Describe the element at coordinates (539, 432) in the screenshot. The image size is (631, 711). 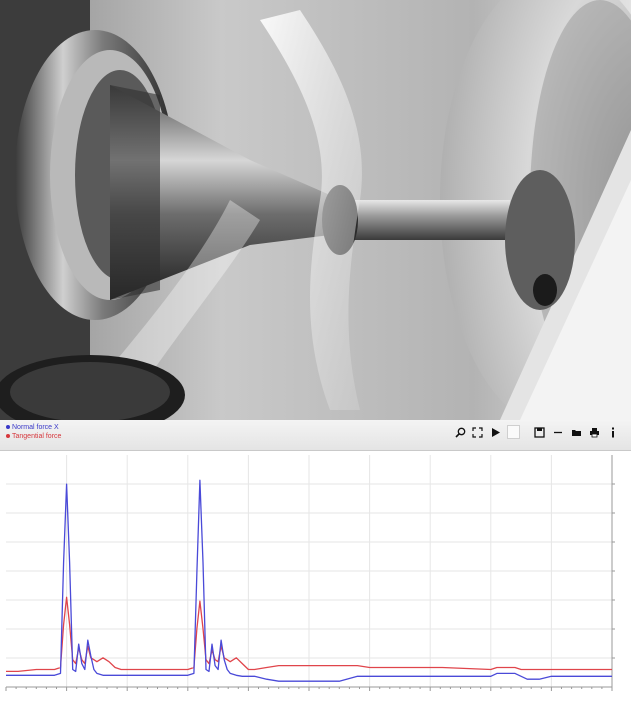
I see `save-icon` at that location.